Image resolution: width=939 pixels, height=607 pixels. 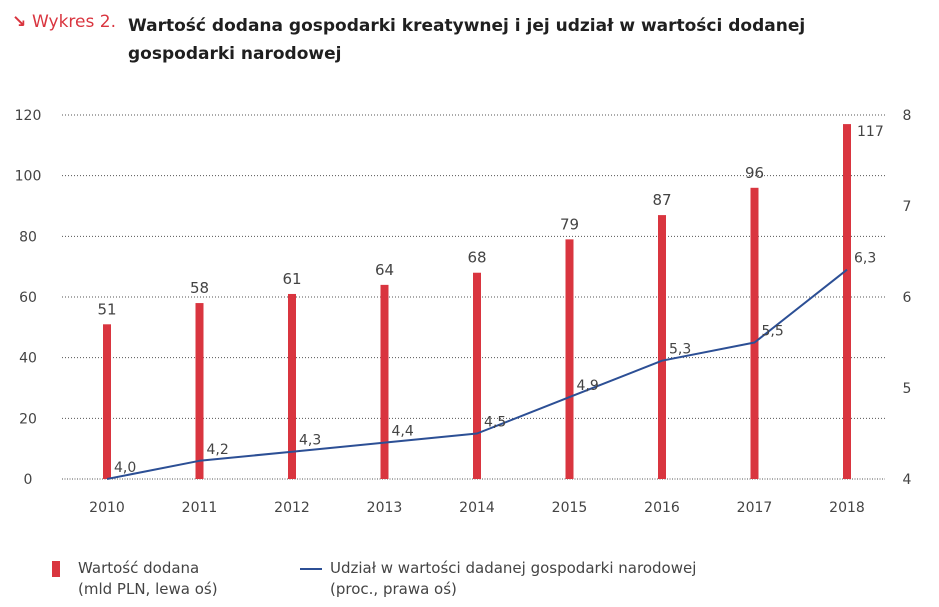 What do you see at coordinates (125, 468) in the screenshot?
I see `line-value-label: 4,0` at bounding box center [125, 468].